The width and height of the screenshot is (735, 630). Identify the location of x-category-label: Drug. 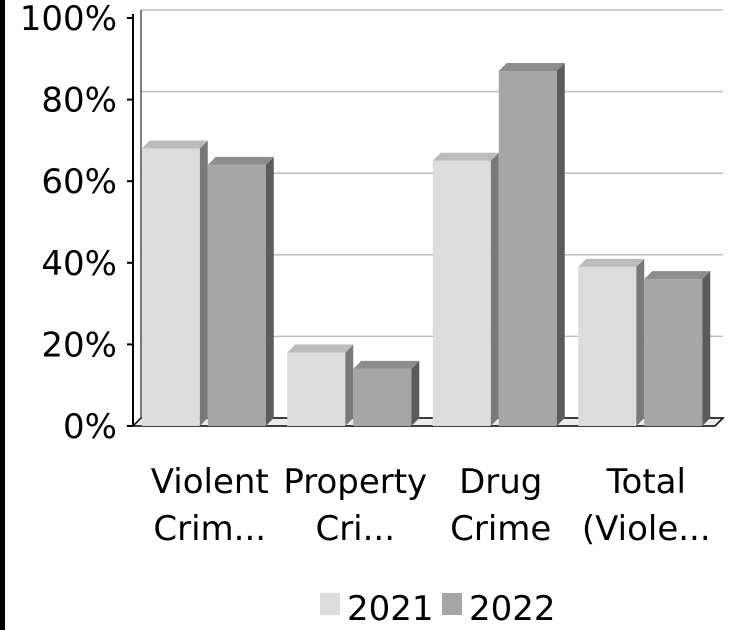
(500, 482).